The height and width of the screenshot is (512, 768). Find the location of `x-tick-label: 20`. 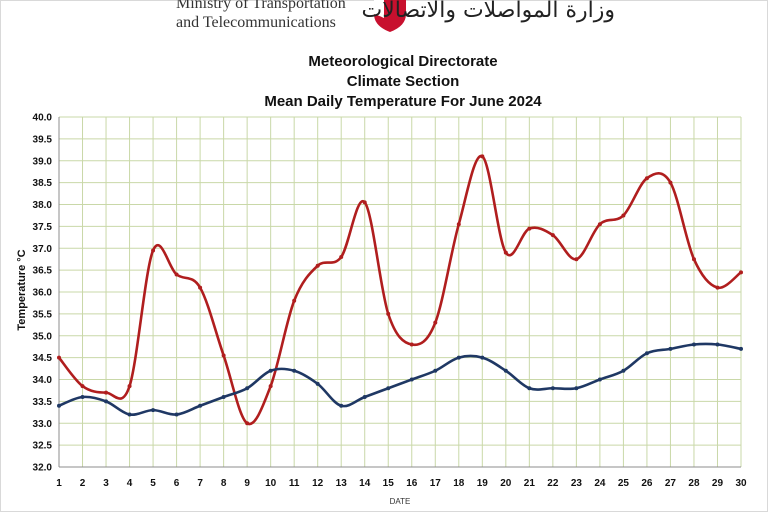

x-tick-label: 20 is located at coordinates (506, 483).